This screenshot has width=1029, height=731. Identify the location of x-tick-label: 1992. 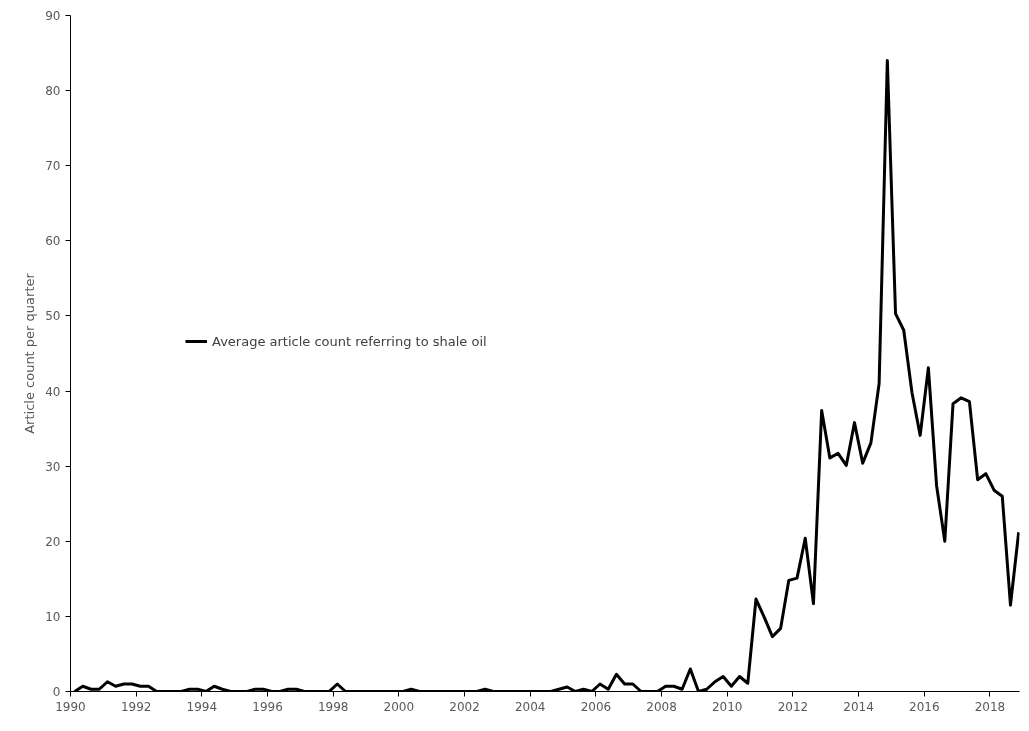
(136, 706).